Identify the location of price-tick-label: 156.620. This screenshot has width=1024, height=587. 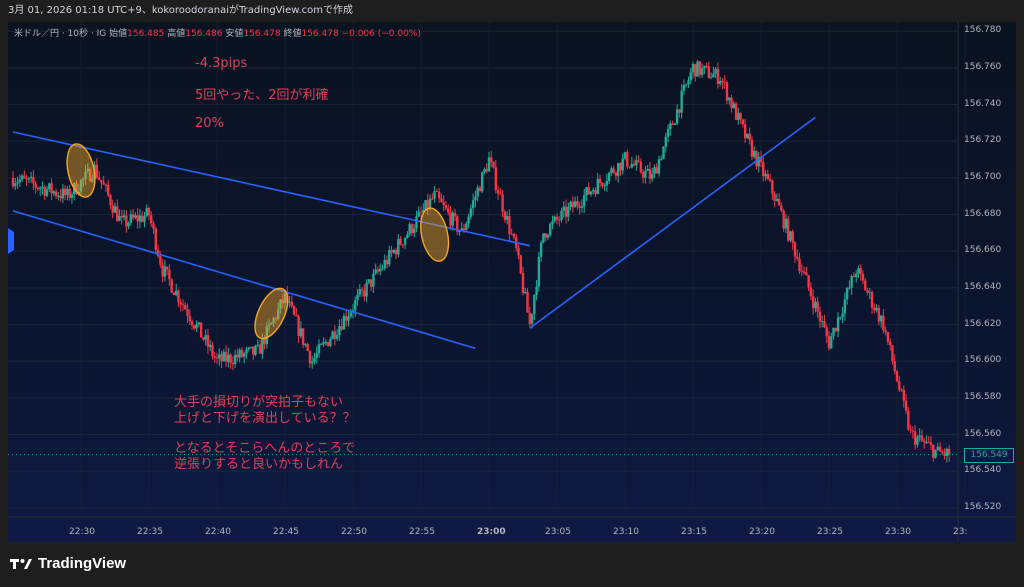
(983, 323).